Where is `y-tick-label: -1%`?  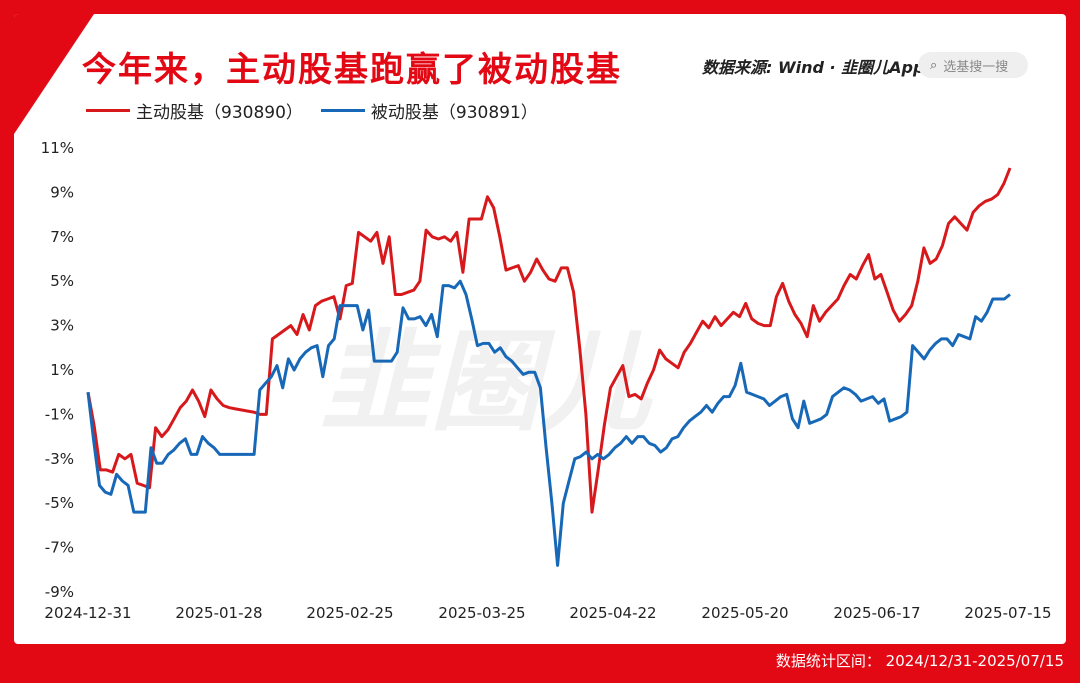 y-tick-label: -1% is located at coordinates (59, 414).